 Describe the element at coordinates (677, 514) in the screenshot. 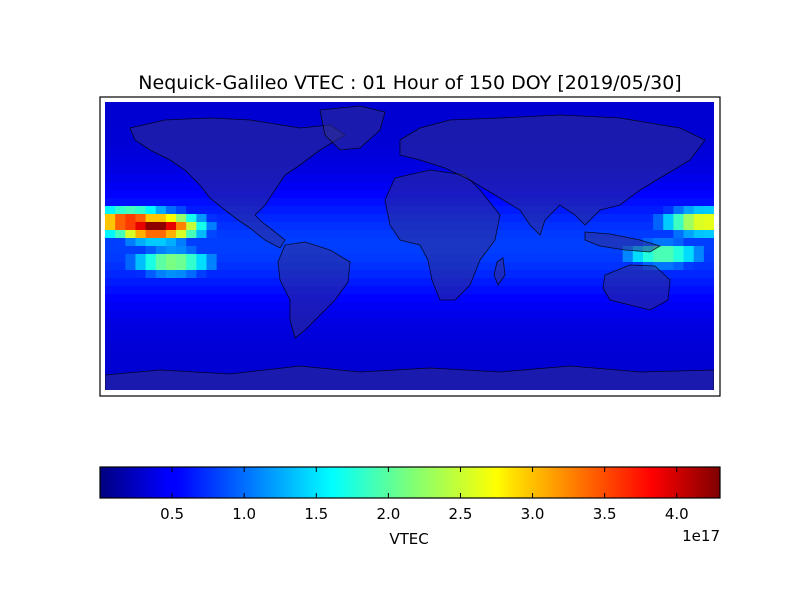

I see `colorbar-tick-label: 4.0` at that location.